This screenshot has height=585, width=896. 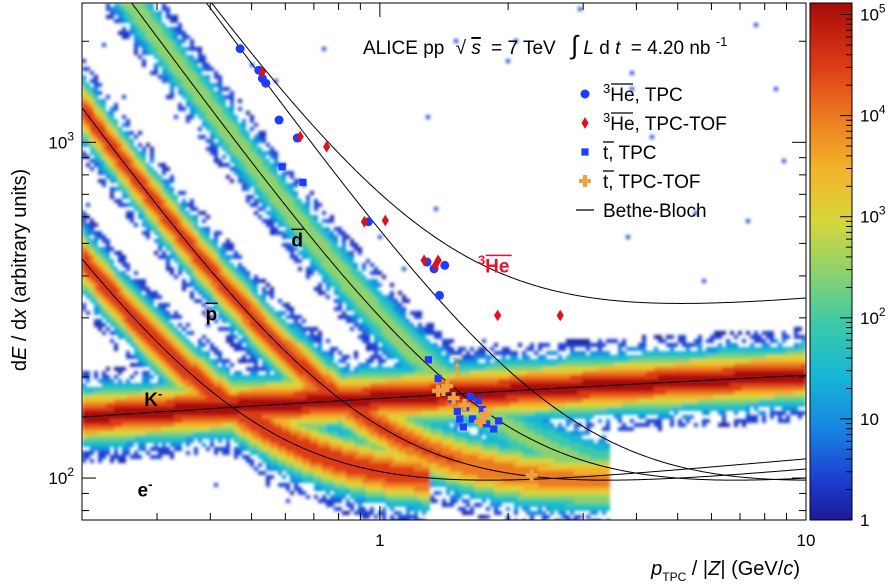 What do you see at coordinates (831, 261) in the screenshot?
I see `colorbar-gradient` at bounding box center [831, 261].